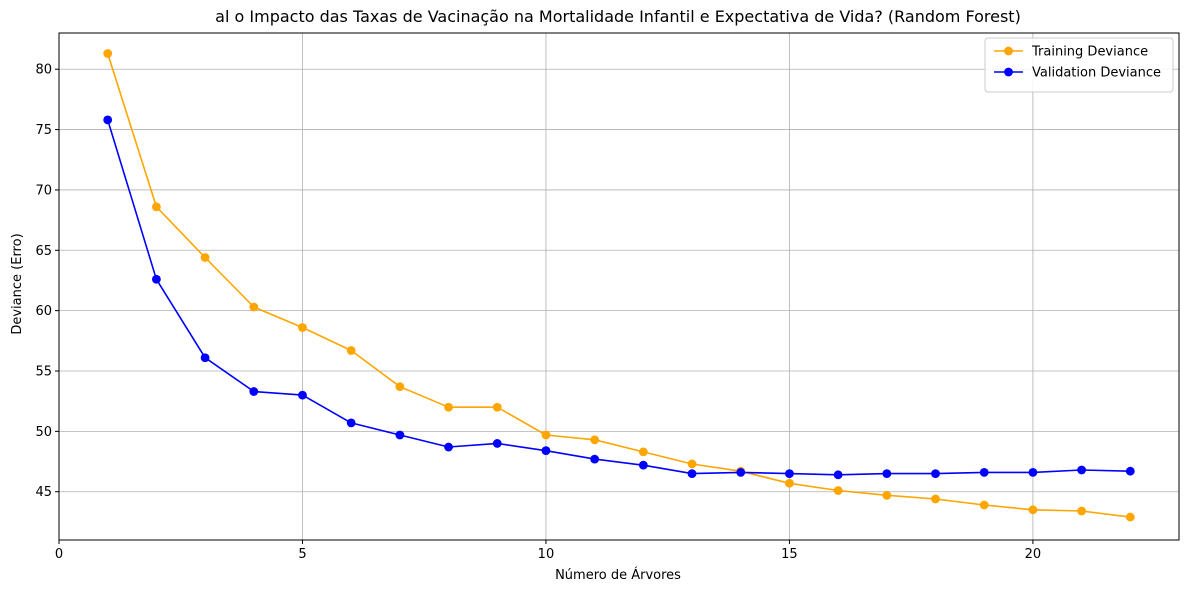  I want to click on legend-marker-validation, so click(1008, 72).